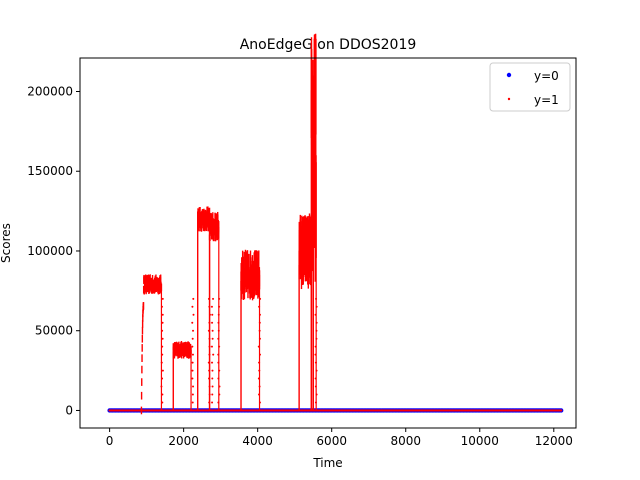  What do you see at coordinates (509, 75) in the screenshot?
I see `legend-marker-y0` at bounding box center [509, 75].